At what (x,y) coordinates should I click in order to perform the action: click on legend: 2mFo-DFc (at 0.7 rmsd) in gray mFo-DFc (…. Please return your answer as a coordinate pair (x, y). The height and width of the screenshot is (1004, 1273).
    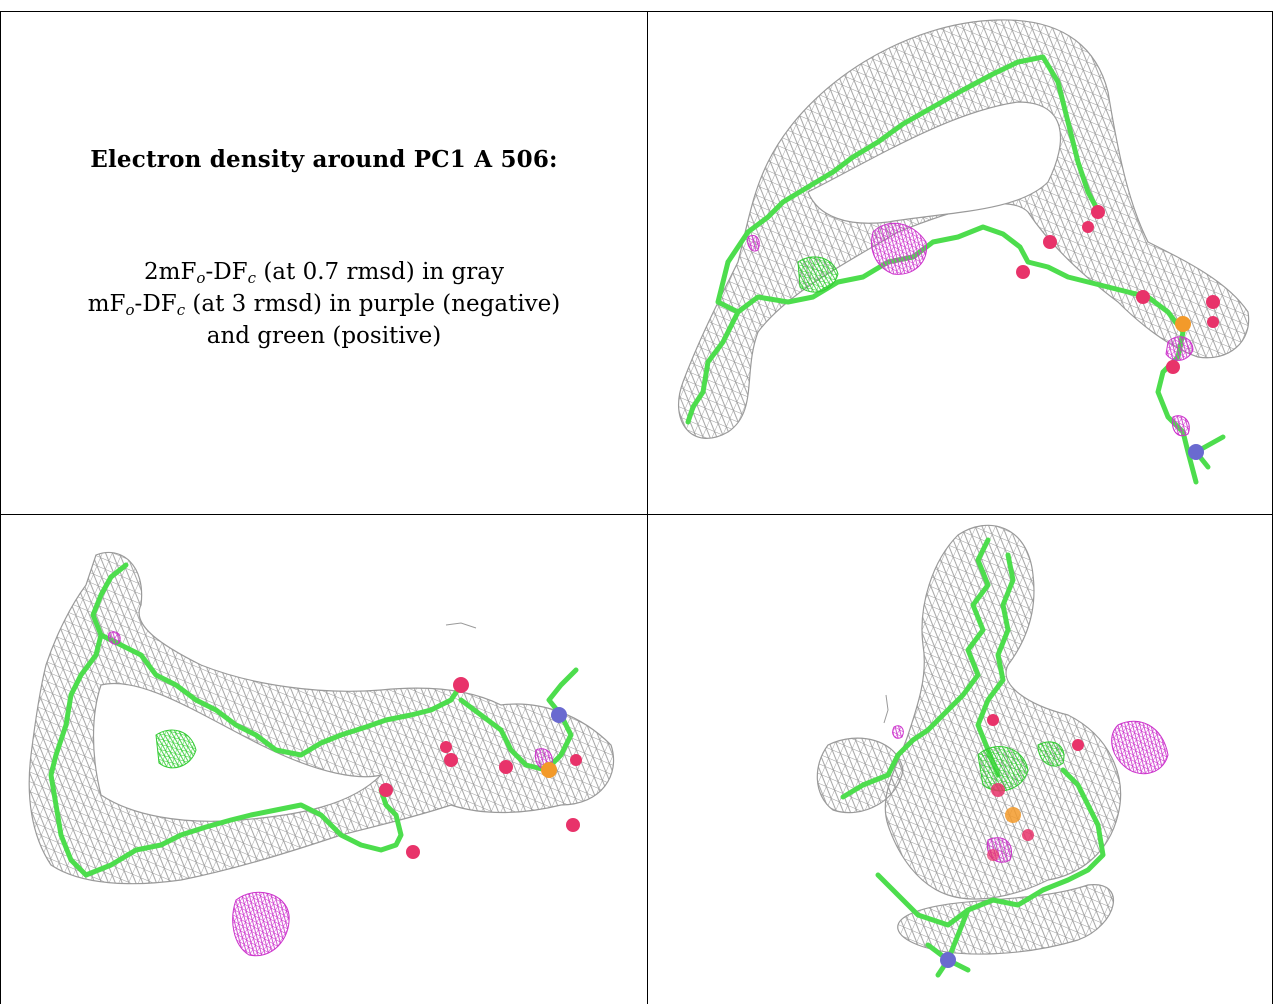
    Looking at the image, I should click on (324, 304).